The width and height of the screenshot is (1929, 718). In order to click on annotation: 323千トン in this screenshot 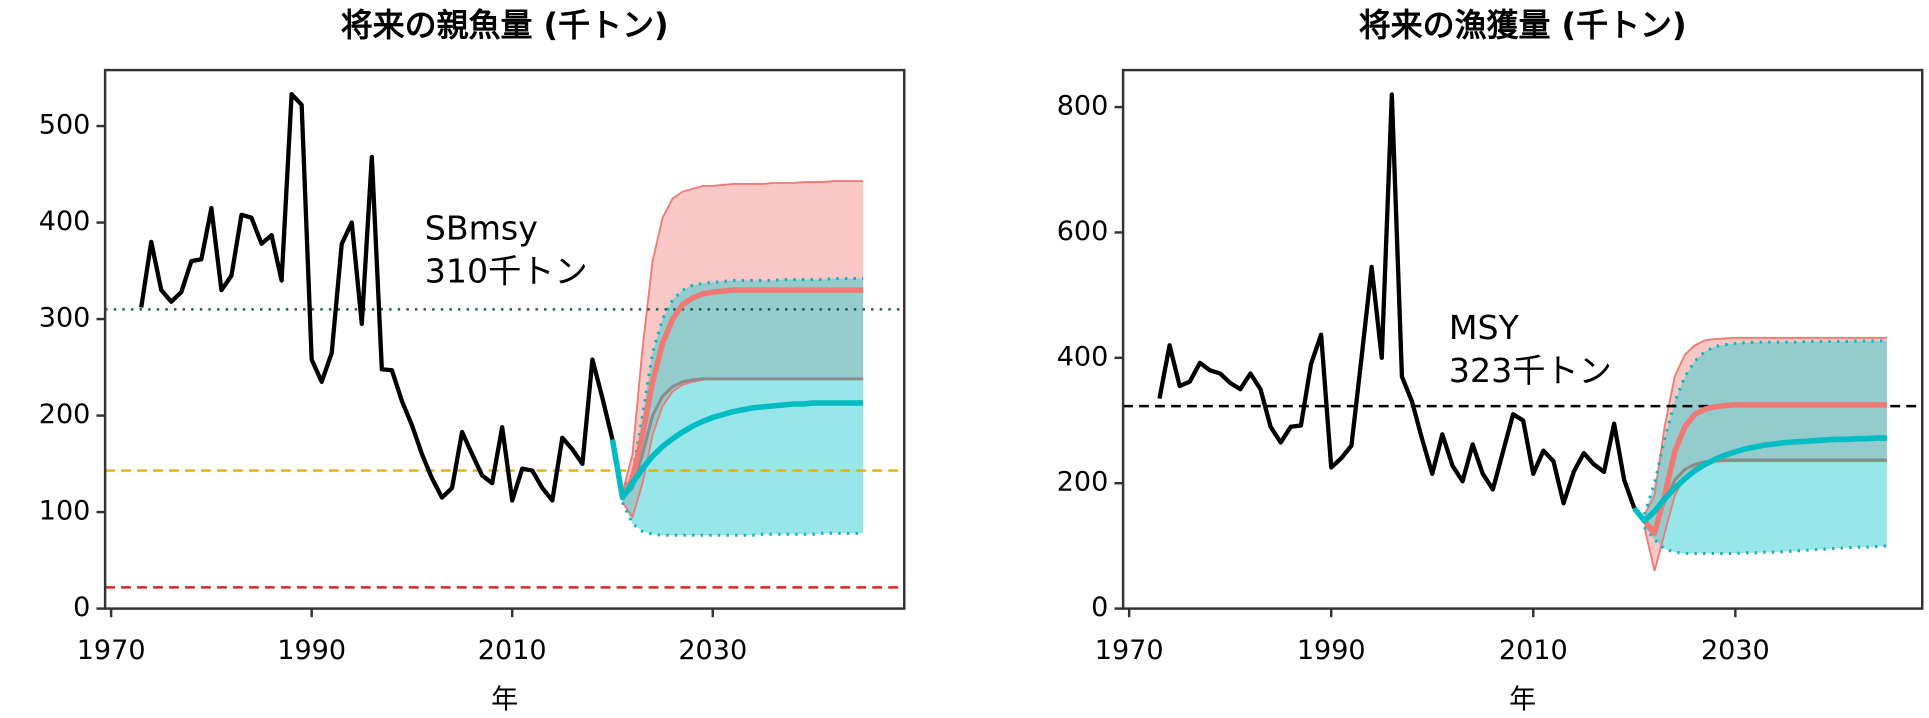, I will do `click(1530, 370)`.